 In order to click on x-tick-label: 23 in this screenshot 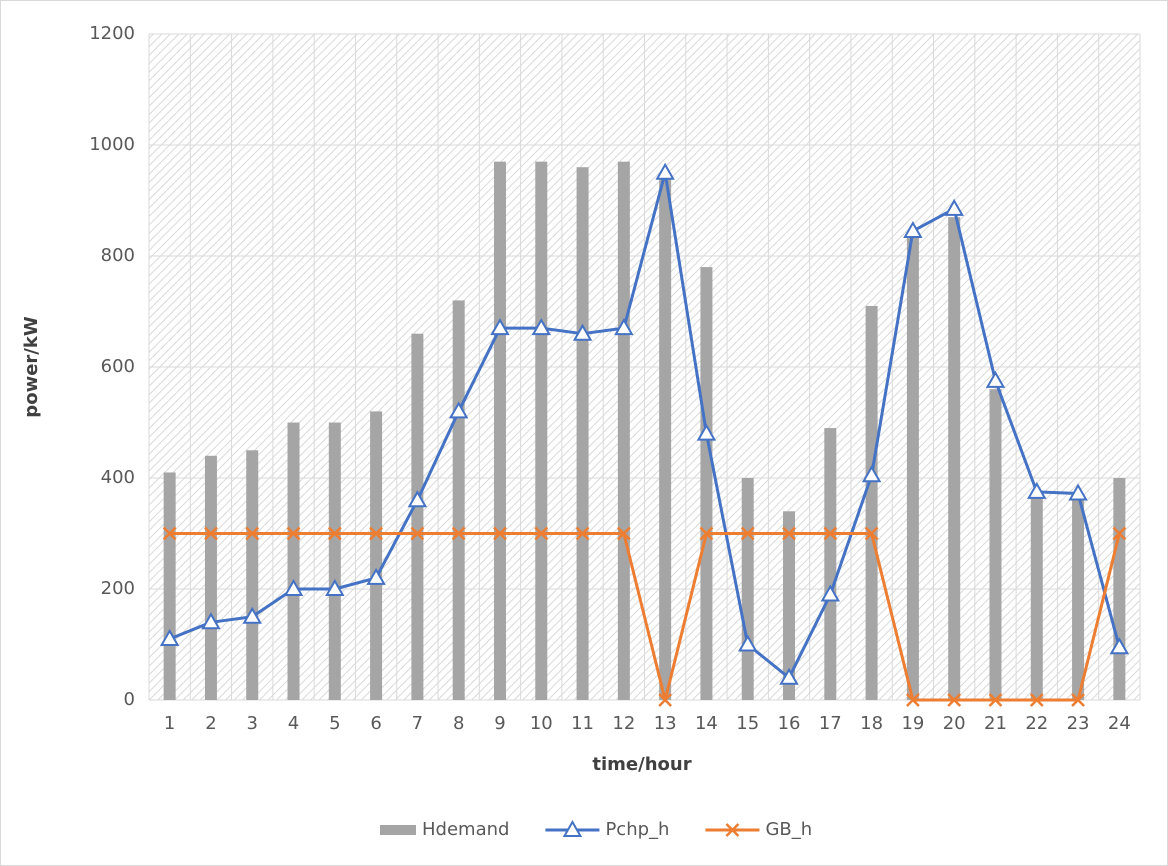, I will do `click(1078, 723)`.